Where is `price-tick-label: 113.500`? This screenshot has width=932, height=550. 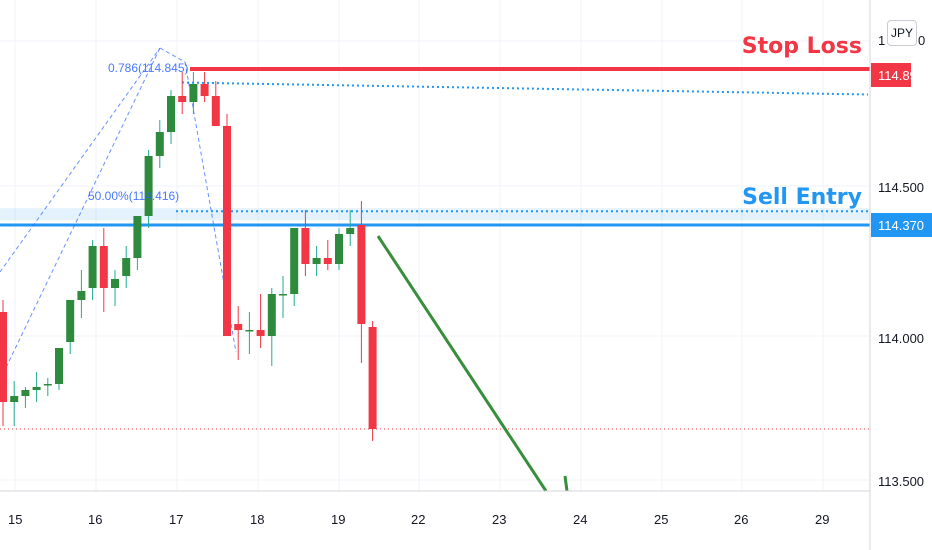
price-tick-label: 113.500 is located at coordinates (901, 481).